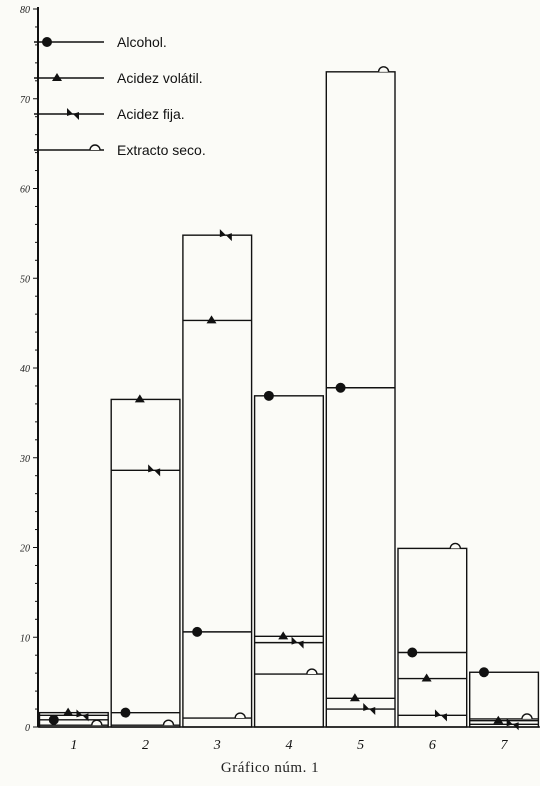  Describe the element at coordinates (47, 42) in the screenshot. I see `legend-marker-filled-circle` at that location.